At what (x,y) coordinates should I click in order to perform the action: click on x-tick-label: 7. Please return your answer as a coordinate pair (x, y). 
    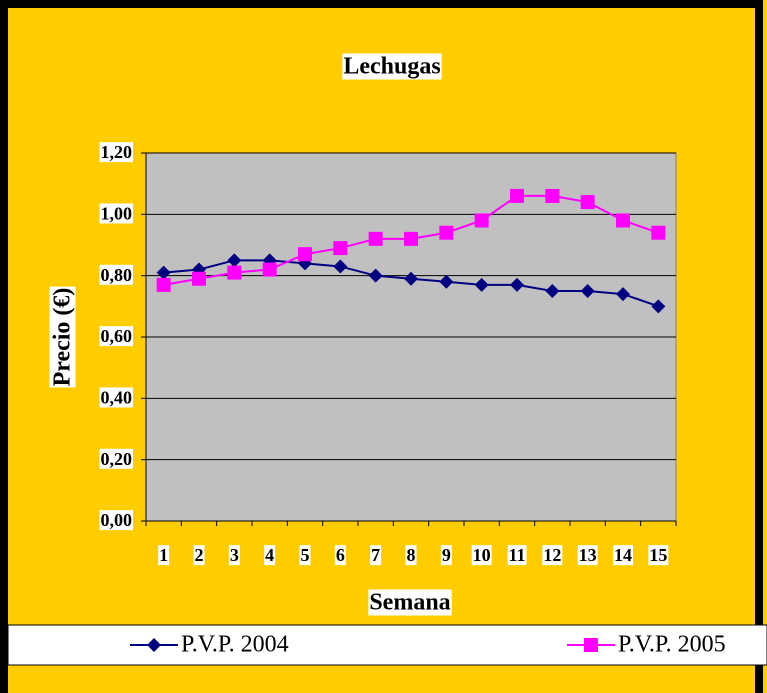
    Looking at the image, I should click on (375, 555).